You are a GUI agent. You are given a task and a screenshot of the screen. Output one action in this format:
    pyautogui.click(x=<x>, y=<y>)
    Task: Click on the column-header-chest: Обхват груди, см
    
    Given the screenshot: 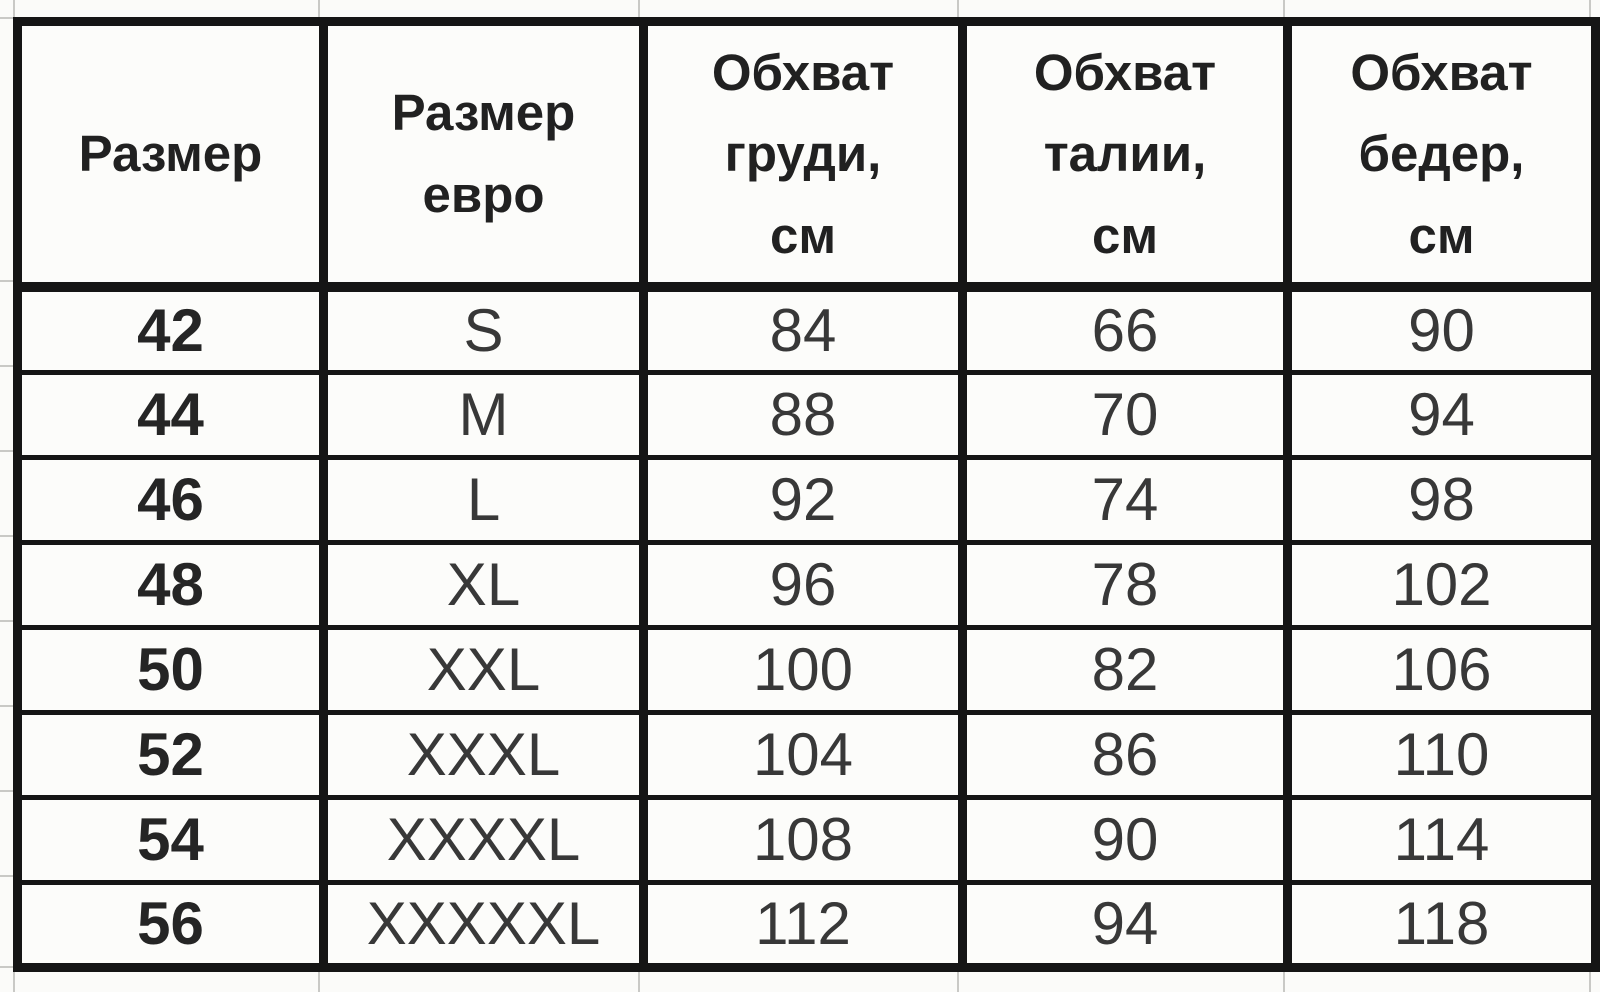 What is the action you would take?
    pyautogui.click(x=803, y=155)
    